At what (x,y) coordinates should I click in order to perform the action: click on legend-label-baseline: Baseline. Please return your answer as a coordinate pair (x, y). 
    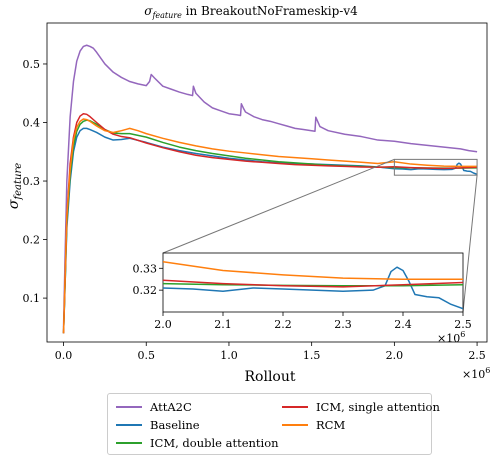
    Looking at the image, I should click on (175, 425).